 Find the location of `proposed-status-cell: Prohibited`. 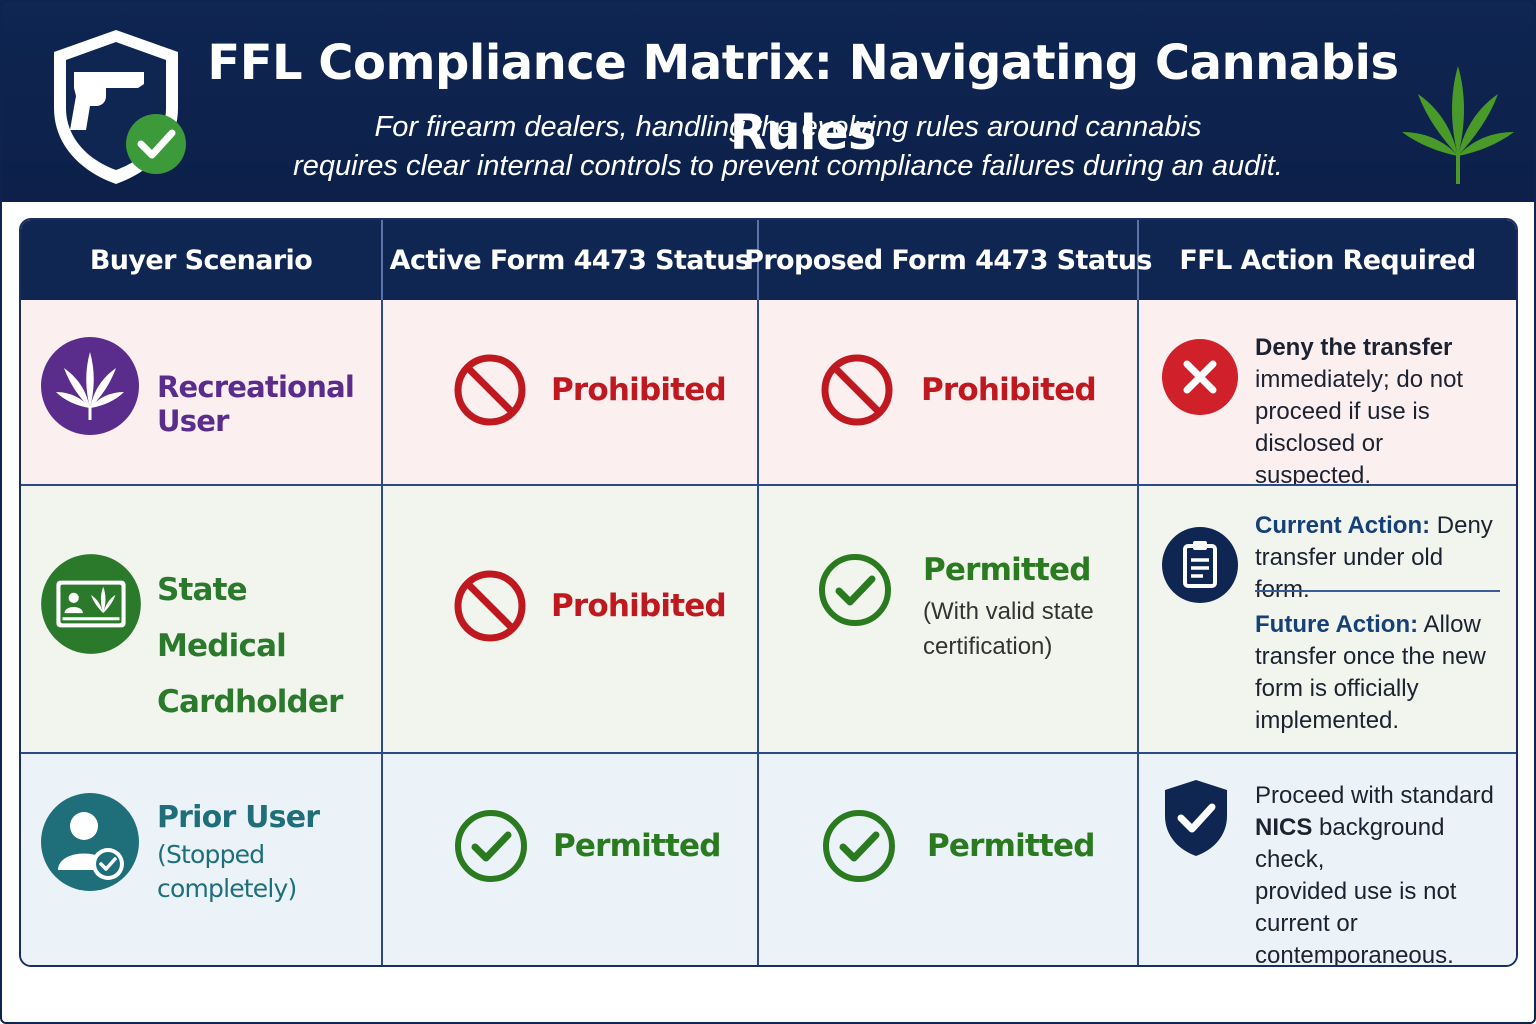

proposed-status-cell: Prohibited is located at coordinates (949, 392).